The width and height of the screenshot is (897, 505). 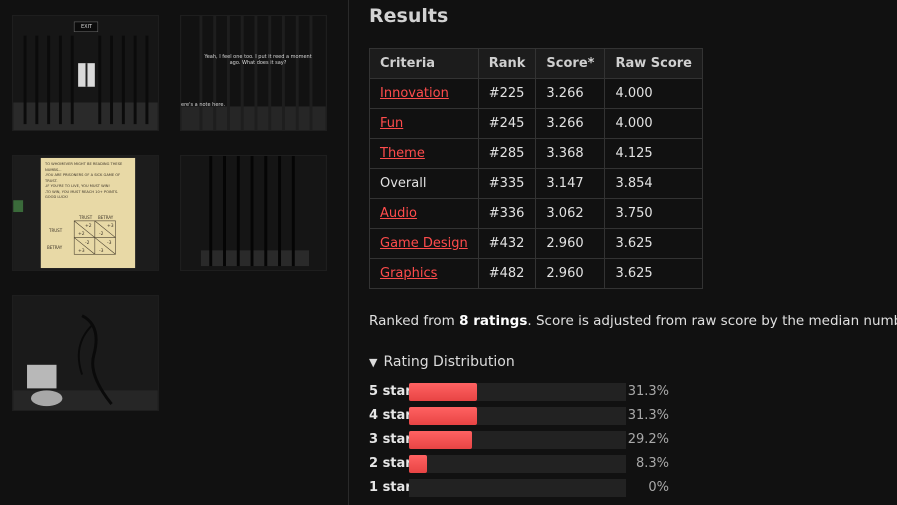 What do you see at coordinates (449, 362) in the screenshot?
I see `rating-distribution-label: Rating Distribution` at bounding box center [449, 362].